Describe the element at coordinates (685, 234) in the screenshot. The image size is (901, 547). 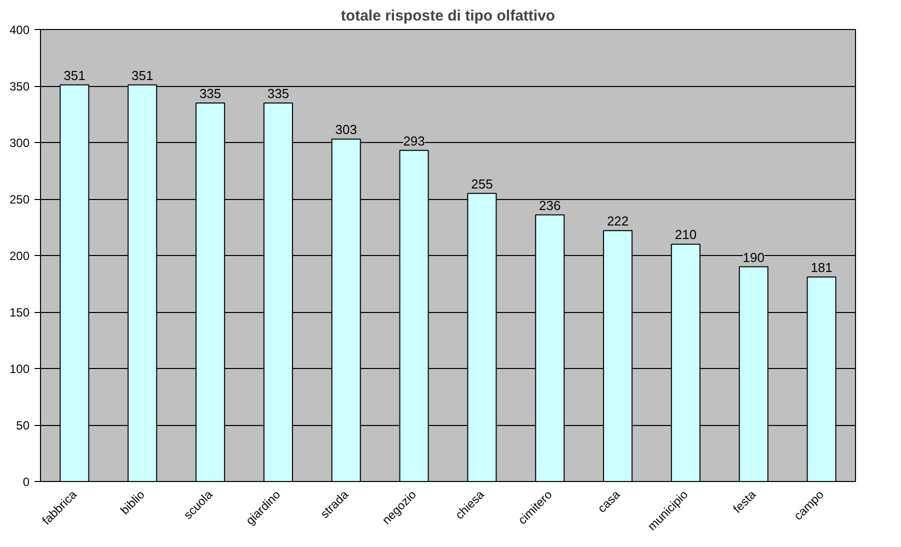
I see `data-label: 210` at that location.